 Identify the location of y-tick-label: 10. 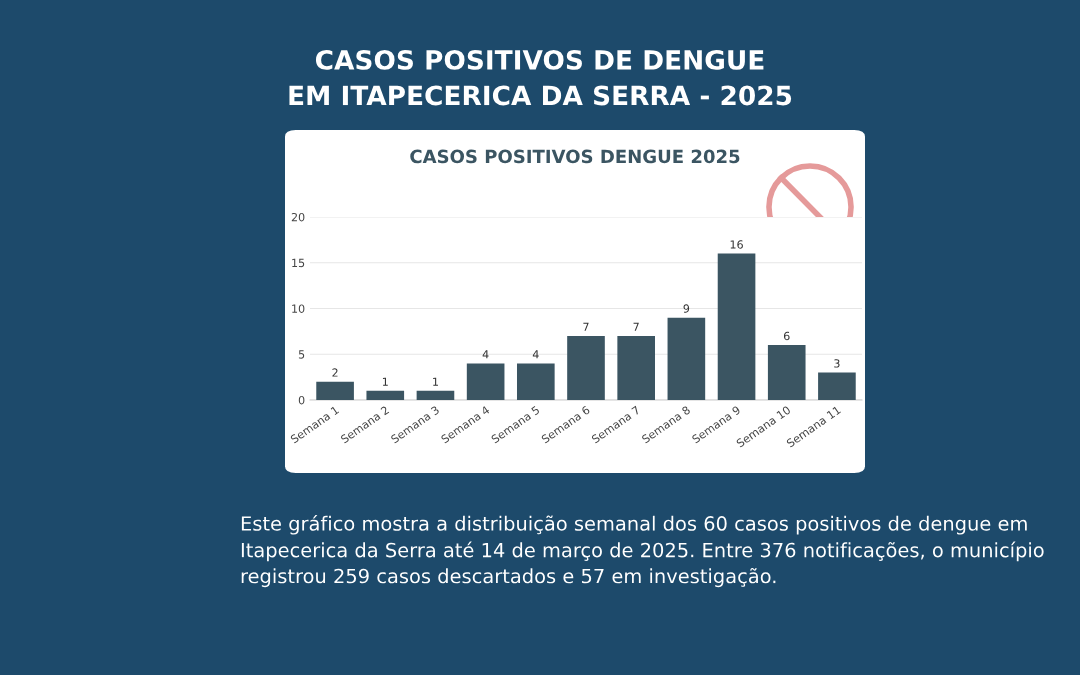
(298, 308).